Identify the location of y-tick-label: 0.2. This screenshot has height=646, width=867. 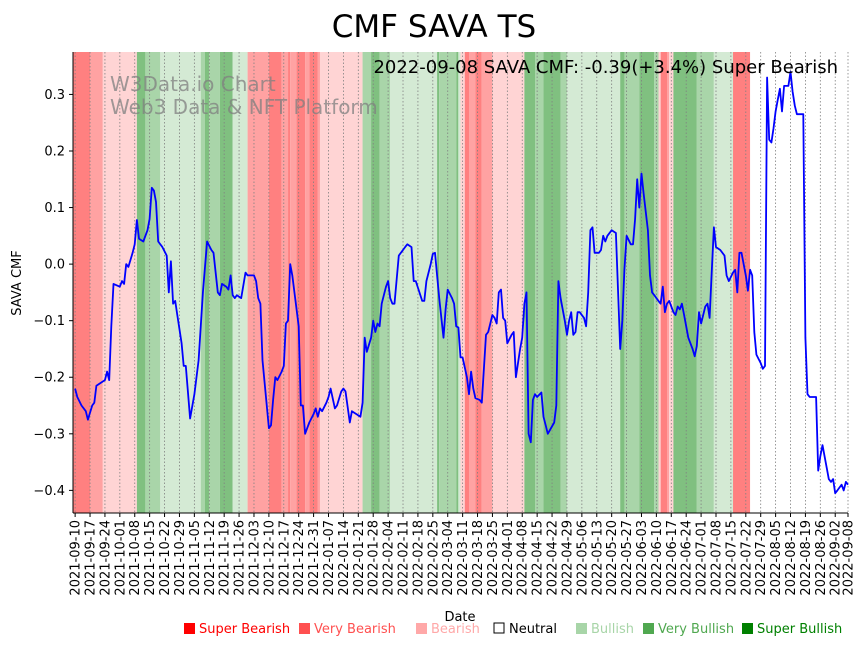
(54, 151).